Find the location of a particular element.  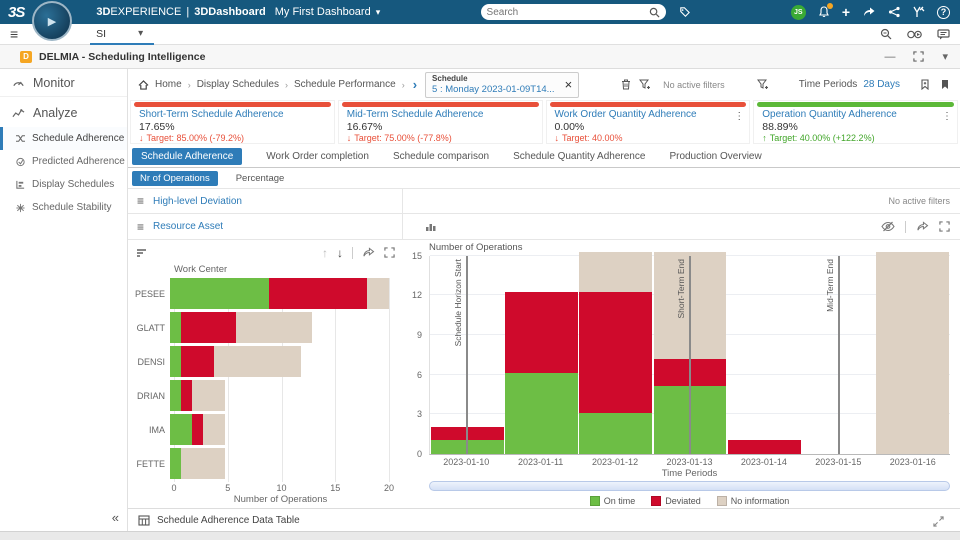

home-icon is located at coordinates (143, 84).